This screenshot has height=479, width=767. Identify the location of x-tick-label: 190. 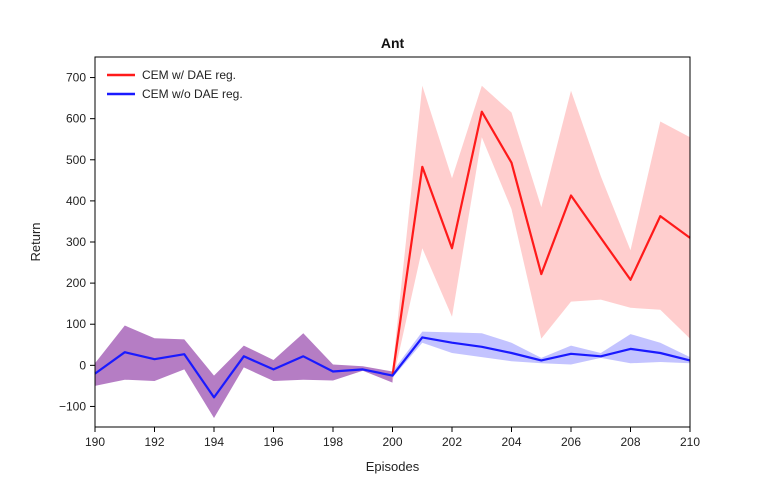
(95, 442).